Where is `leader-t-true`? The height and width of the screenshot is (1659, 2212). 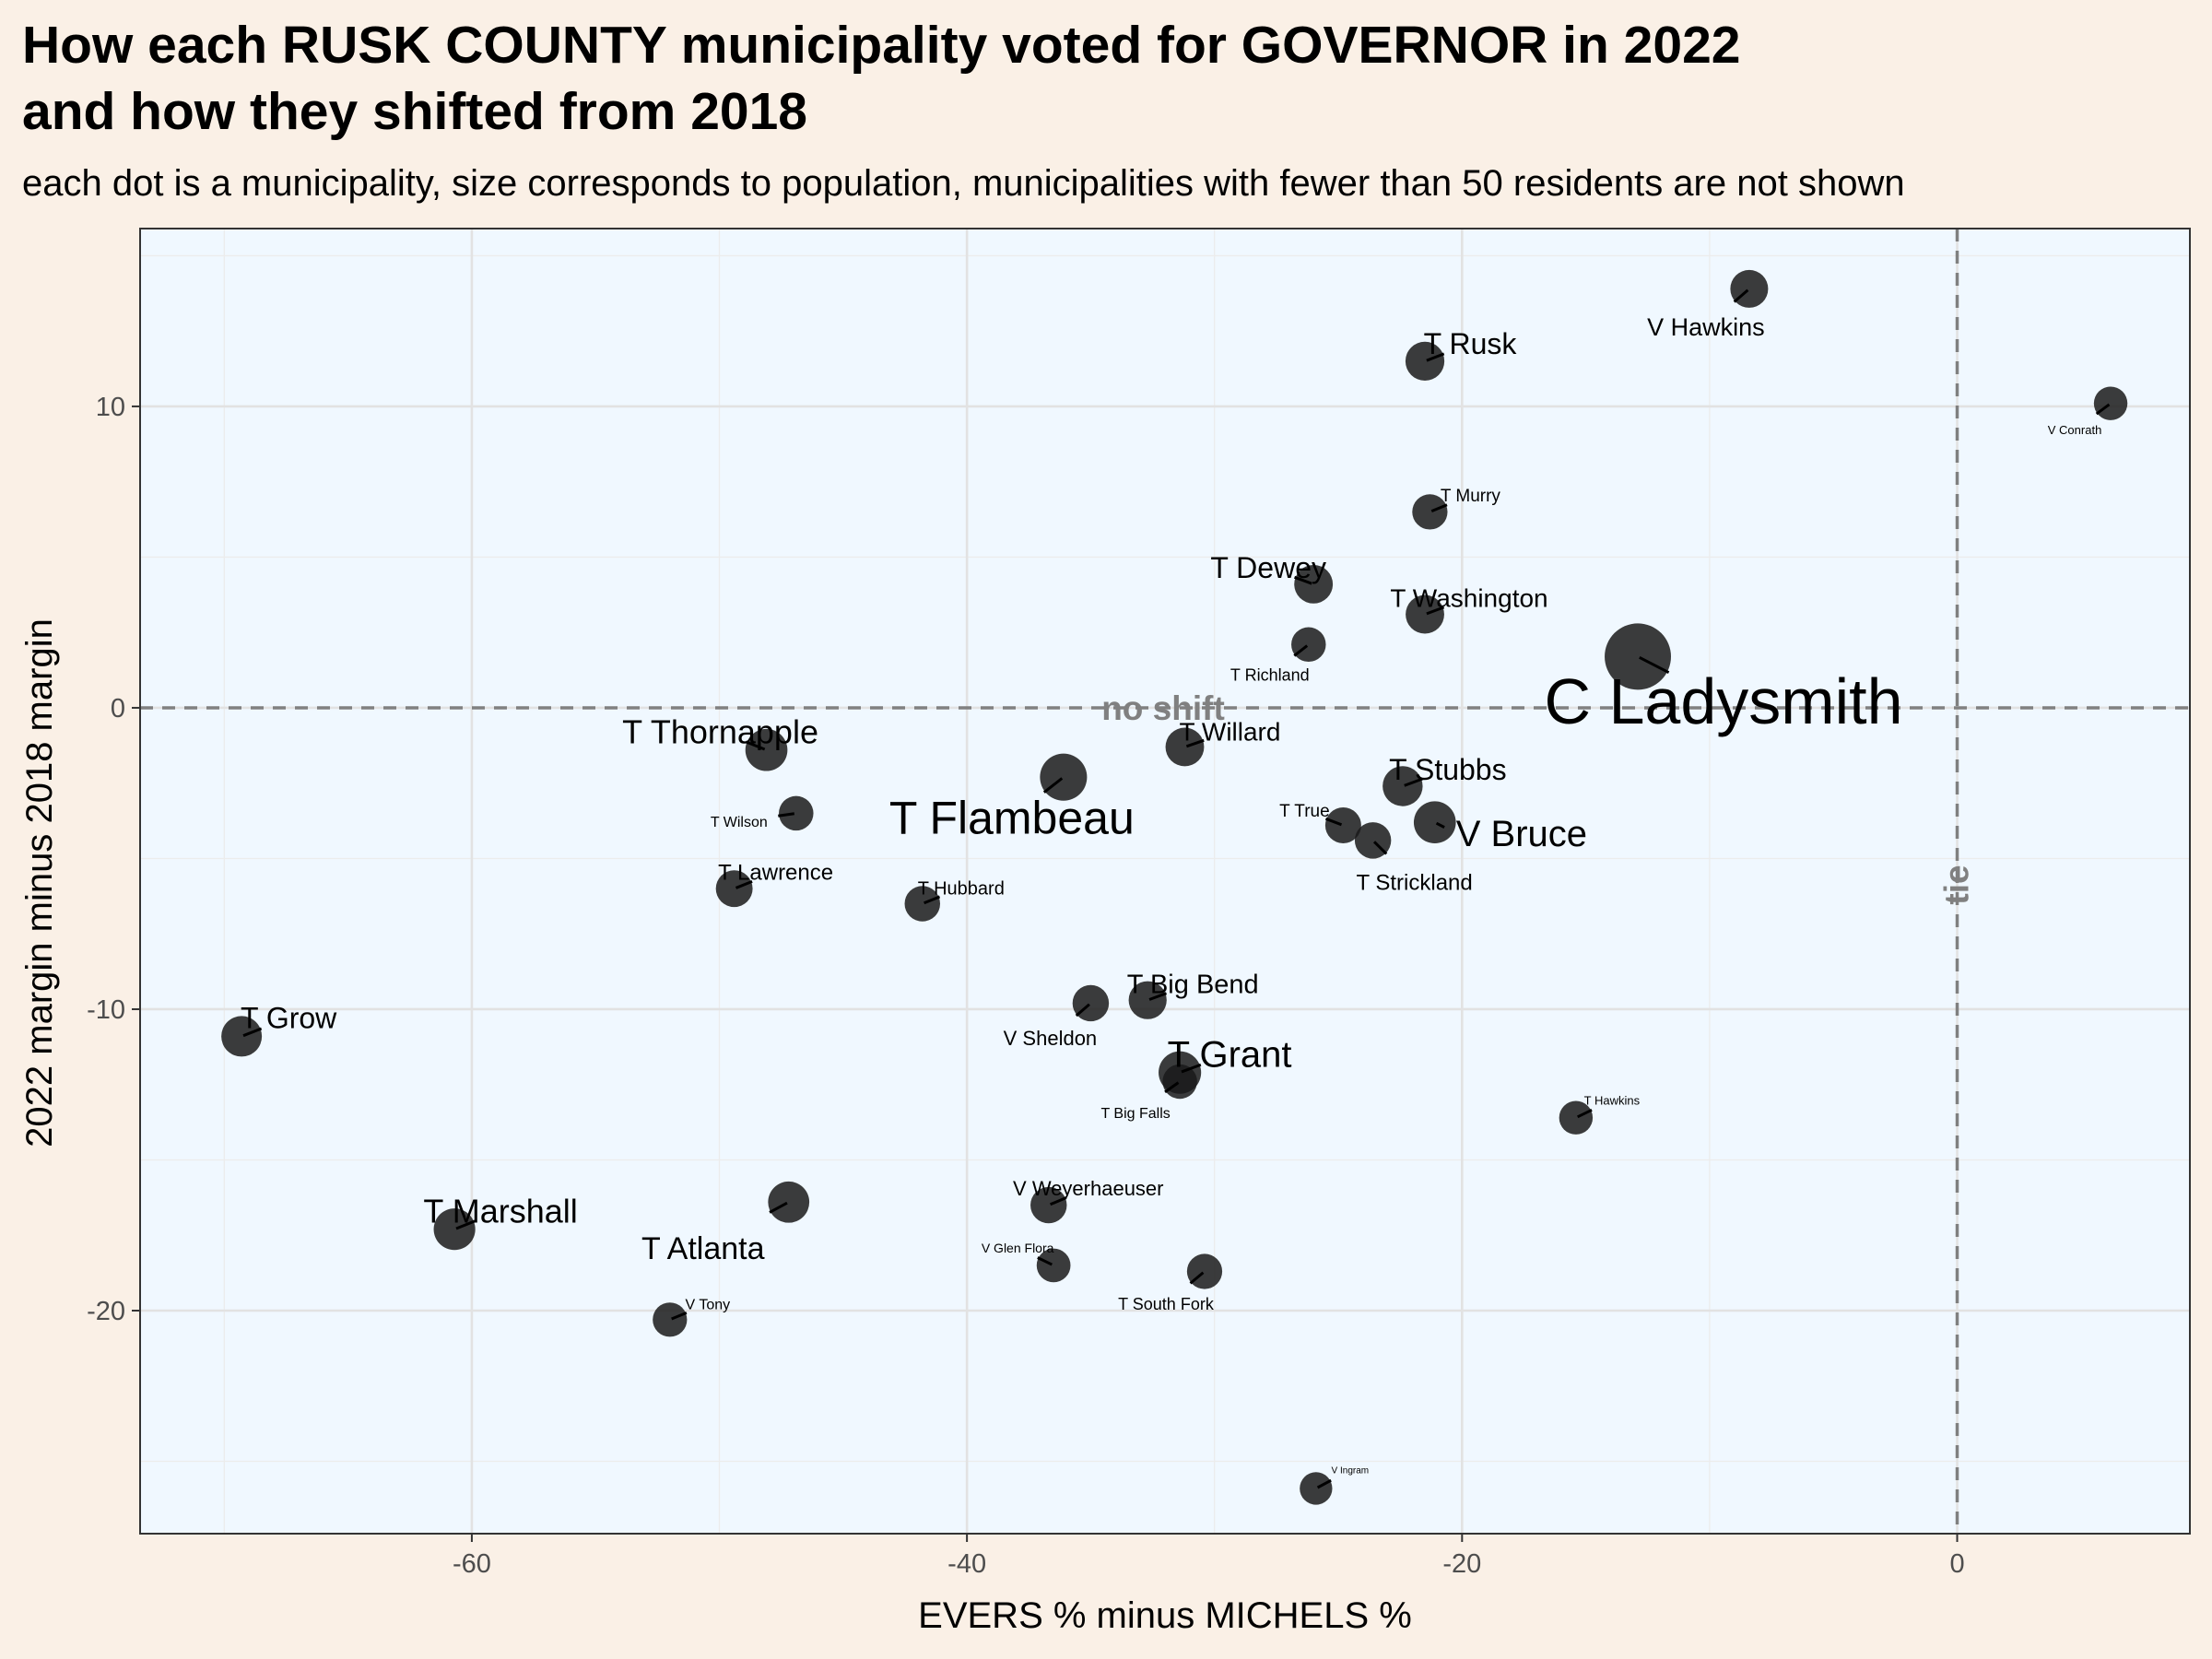
leader-t-true is located at coordinates (1333, 822).